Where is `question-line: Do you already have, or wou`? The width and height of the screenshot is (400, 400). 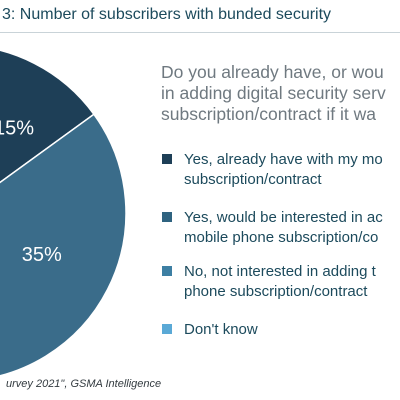
question-line: Do you already have, or wou is located at coordinates (272, 72).